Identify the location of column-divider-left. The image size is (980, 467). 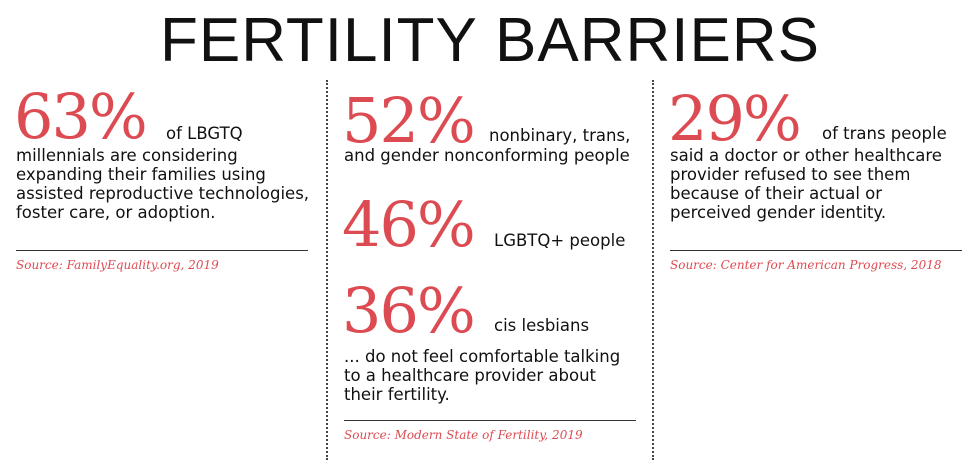
(327, 270).